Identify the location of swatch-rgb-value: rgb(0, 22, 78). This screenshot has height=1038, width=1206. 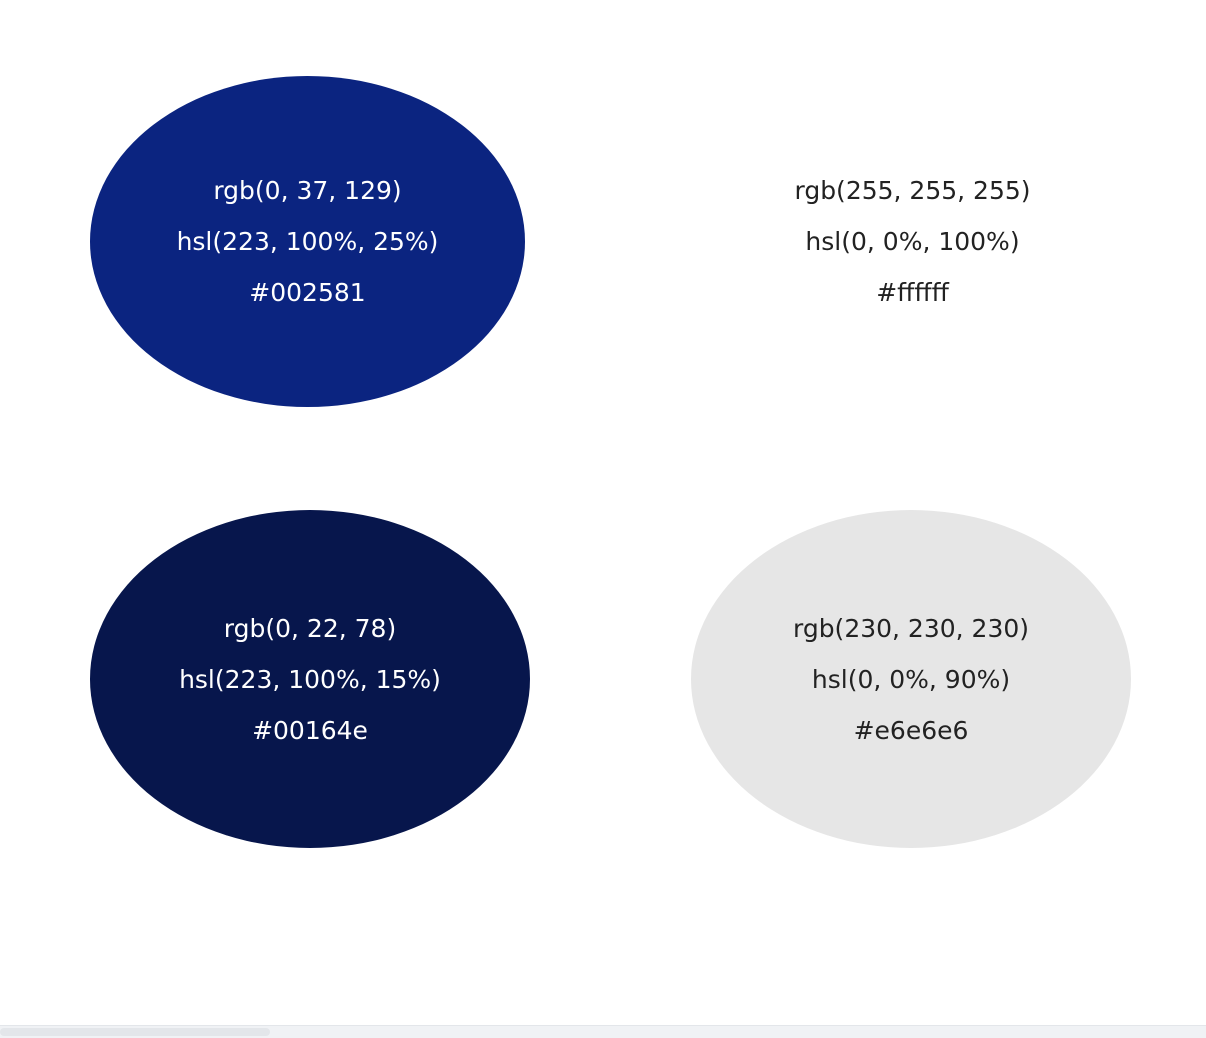
(310, 628).